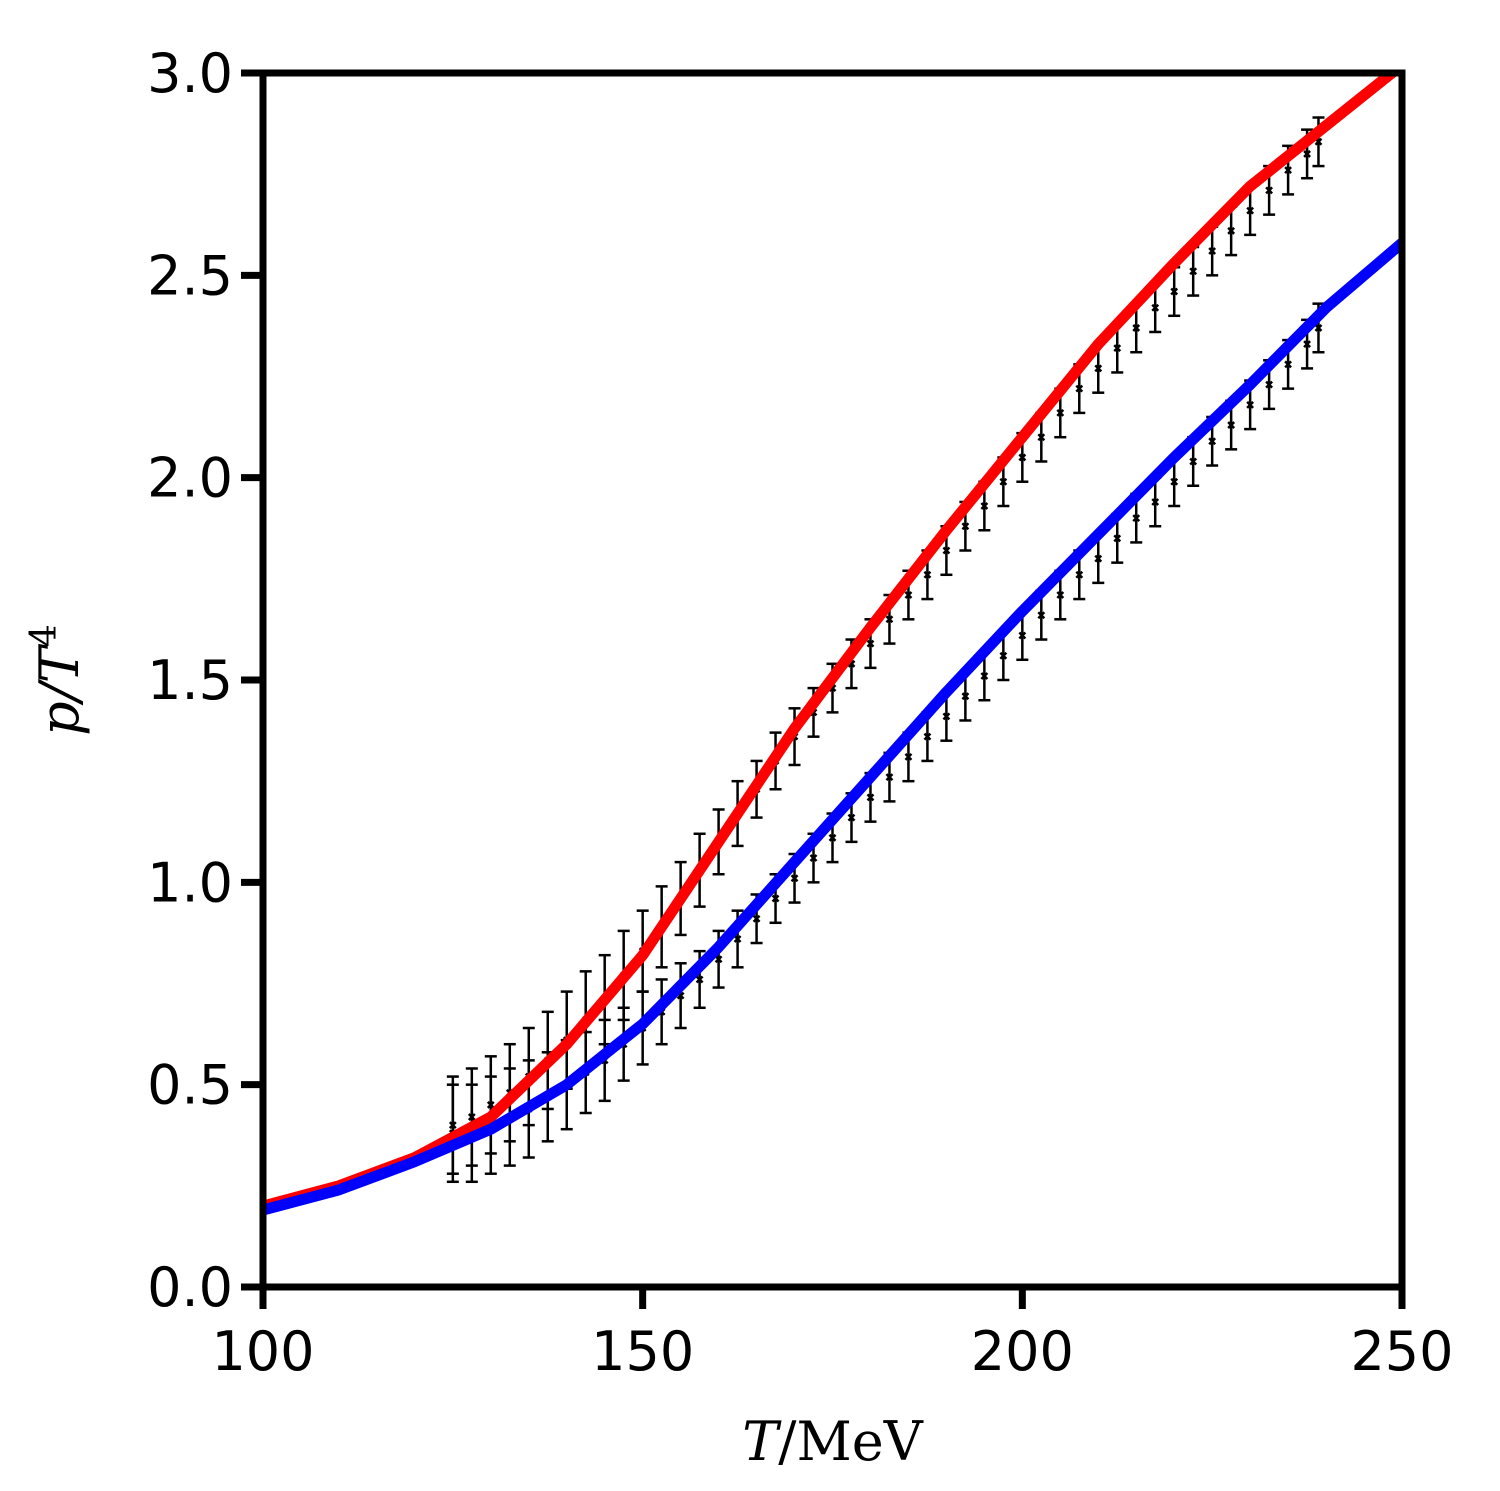  I want to click on y-tick-label: 1.0, so click(190, 882).